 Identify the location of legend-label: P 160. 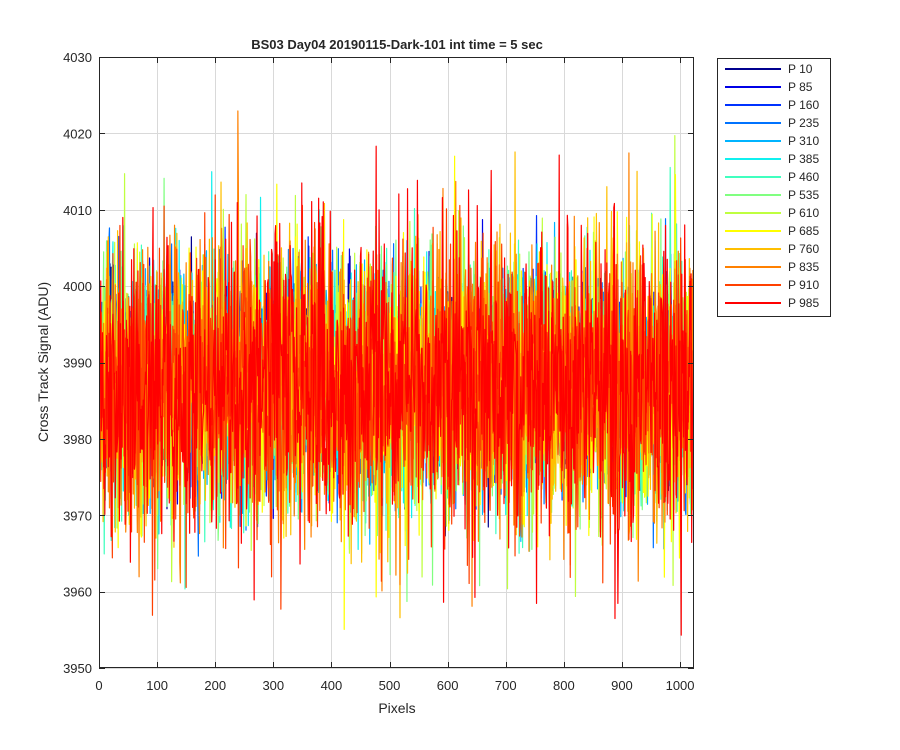
(803, 105).